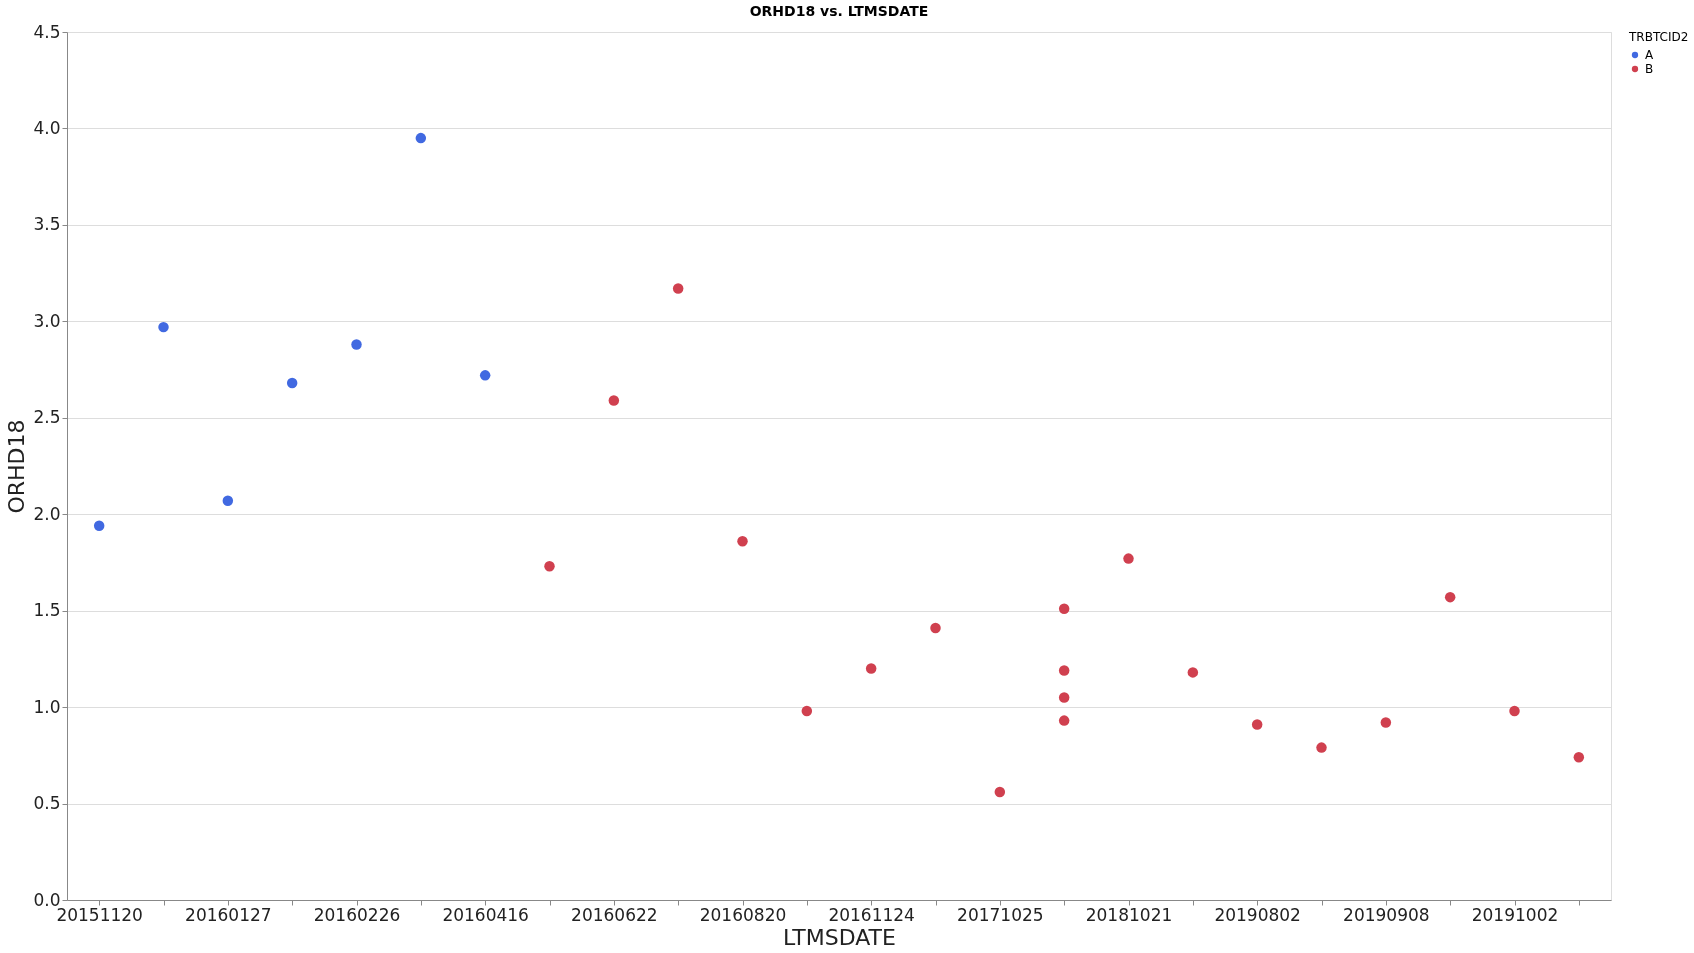  Describe the element at coordinates (871, 914) in the screenshot. I see `x-tick-label: 20161124` at that location.